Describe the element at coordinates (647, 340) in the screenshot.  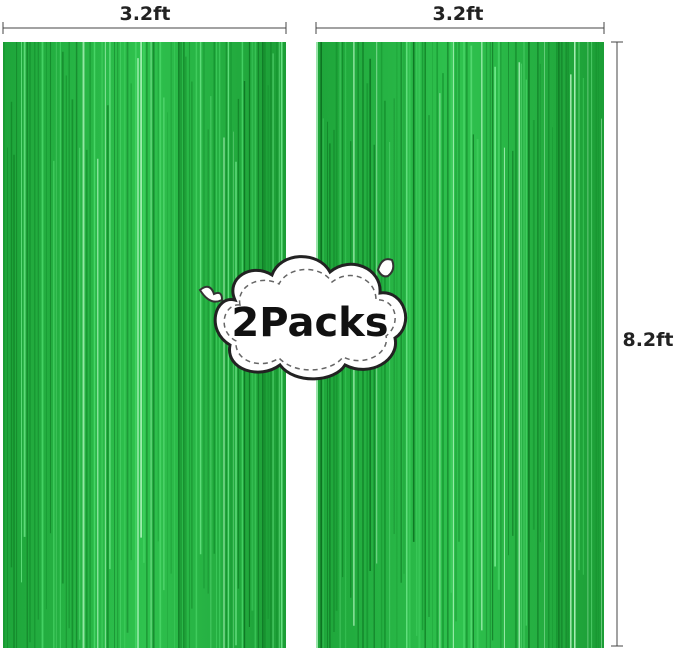
I see `height-label: 8.2ft` at that location.